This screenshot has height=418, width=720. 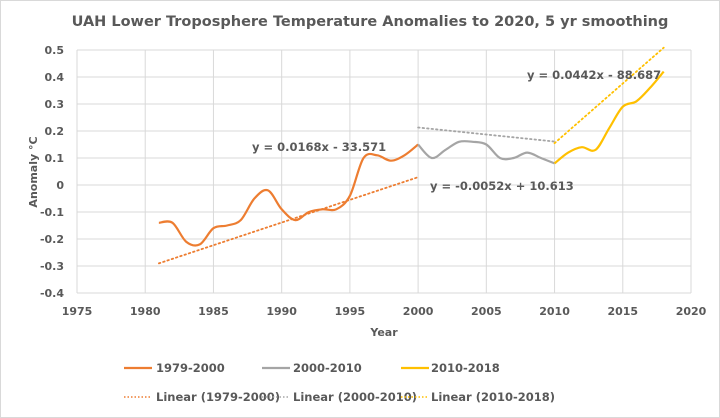 I want to click on y-axis-label: Anomaly °C, so click(x=33, y=171).